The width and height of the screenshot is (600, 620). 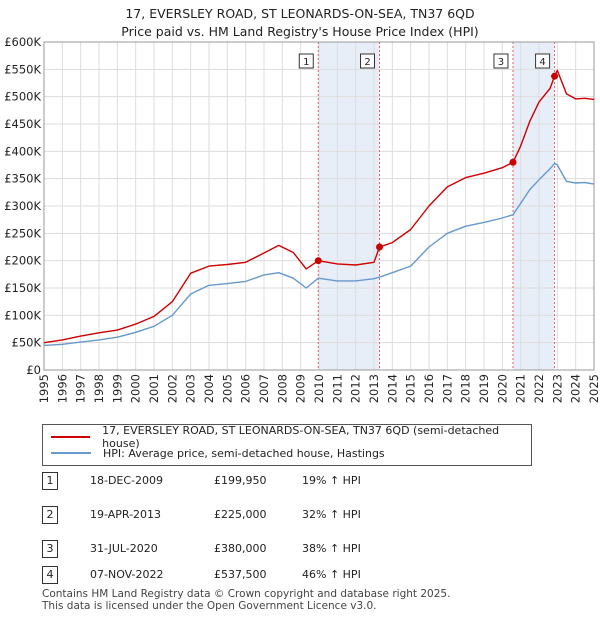 I want to click on y-tick-label: £150K, so click(x=22, y=288).